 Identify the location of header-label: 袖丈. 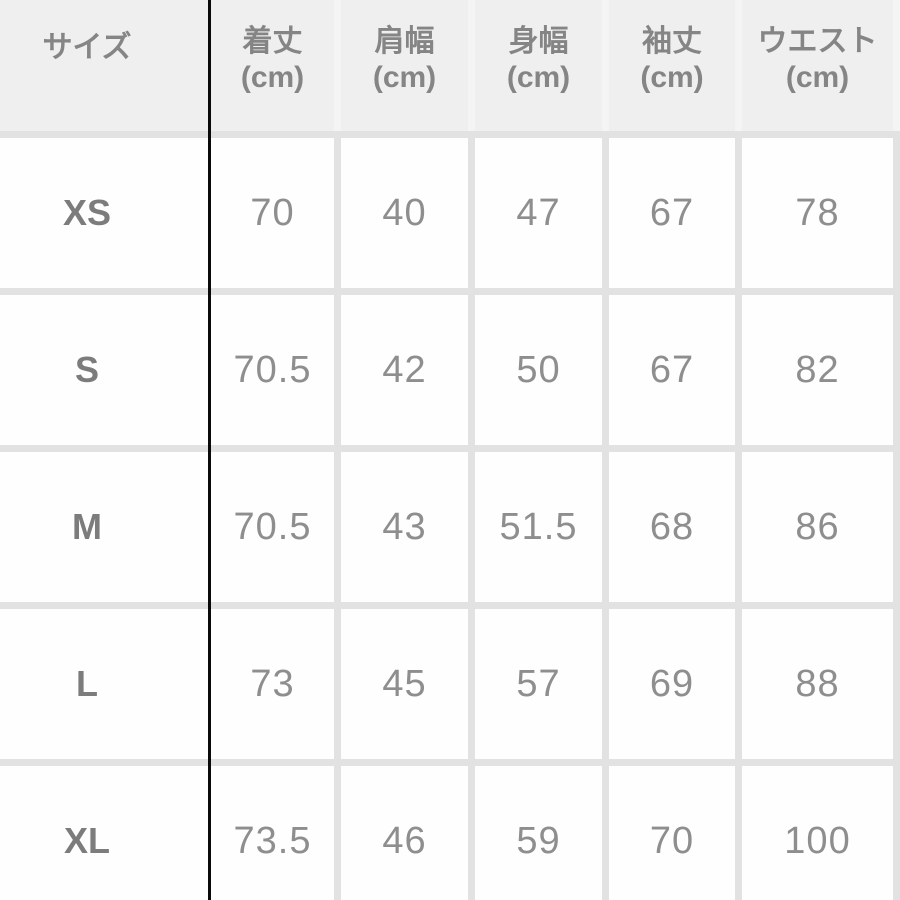
(672, 41).